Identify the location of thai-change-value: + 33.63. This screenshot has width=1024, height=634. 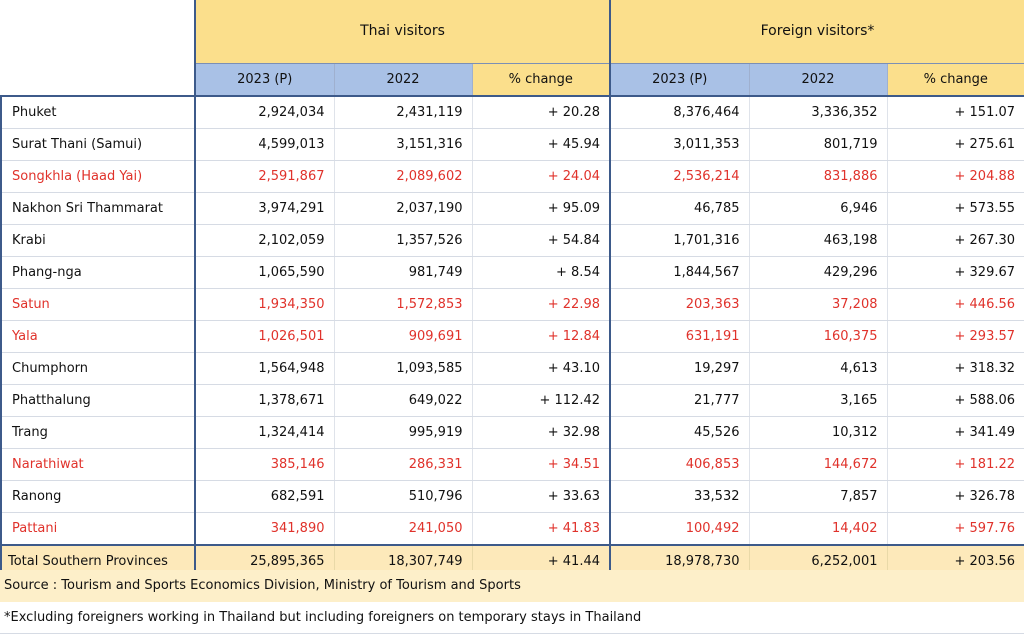
(541, 496).